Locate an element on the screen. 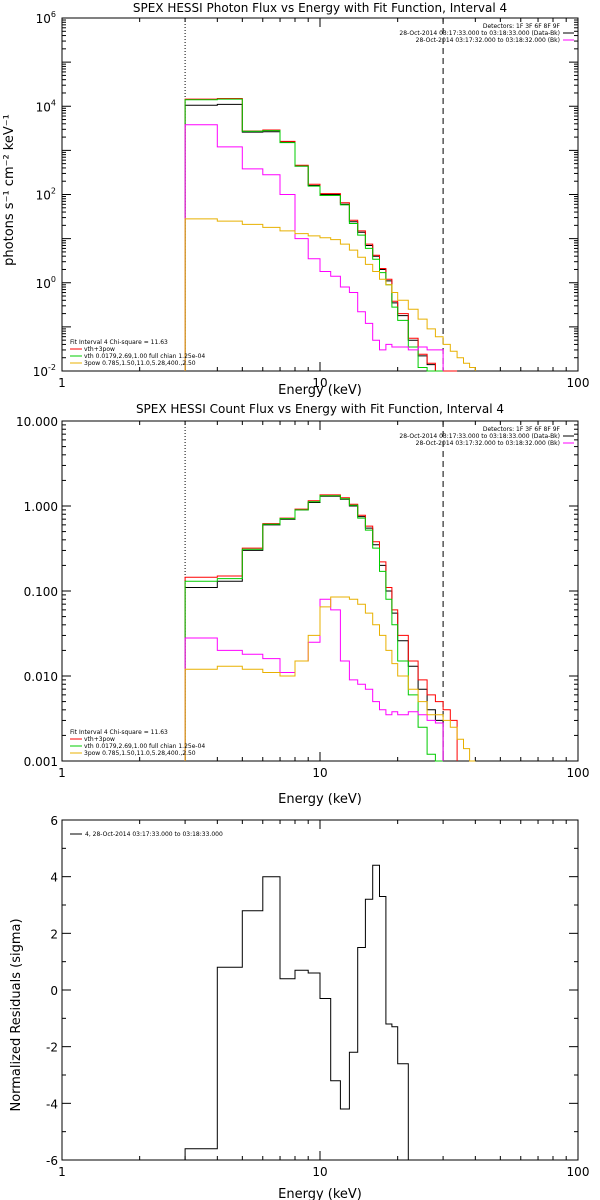 This screenshot has width=600, height=1200. photon-flux-y-tick-exp: -2 is located at coordinates (52, 367).